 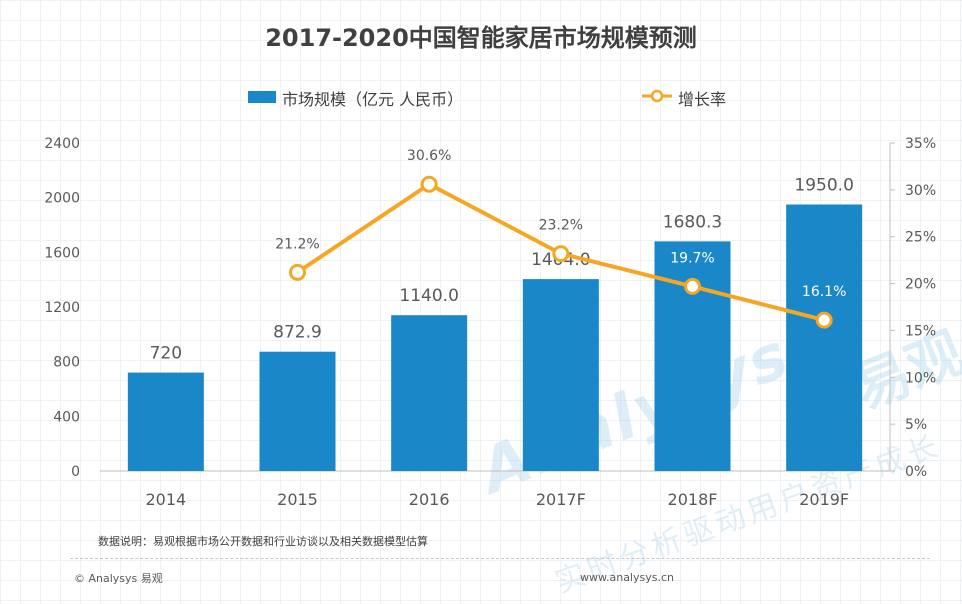 I want to click on y-right-tick-label: 30%, so click(x=920, y=191).